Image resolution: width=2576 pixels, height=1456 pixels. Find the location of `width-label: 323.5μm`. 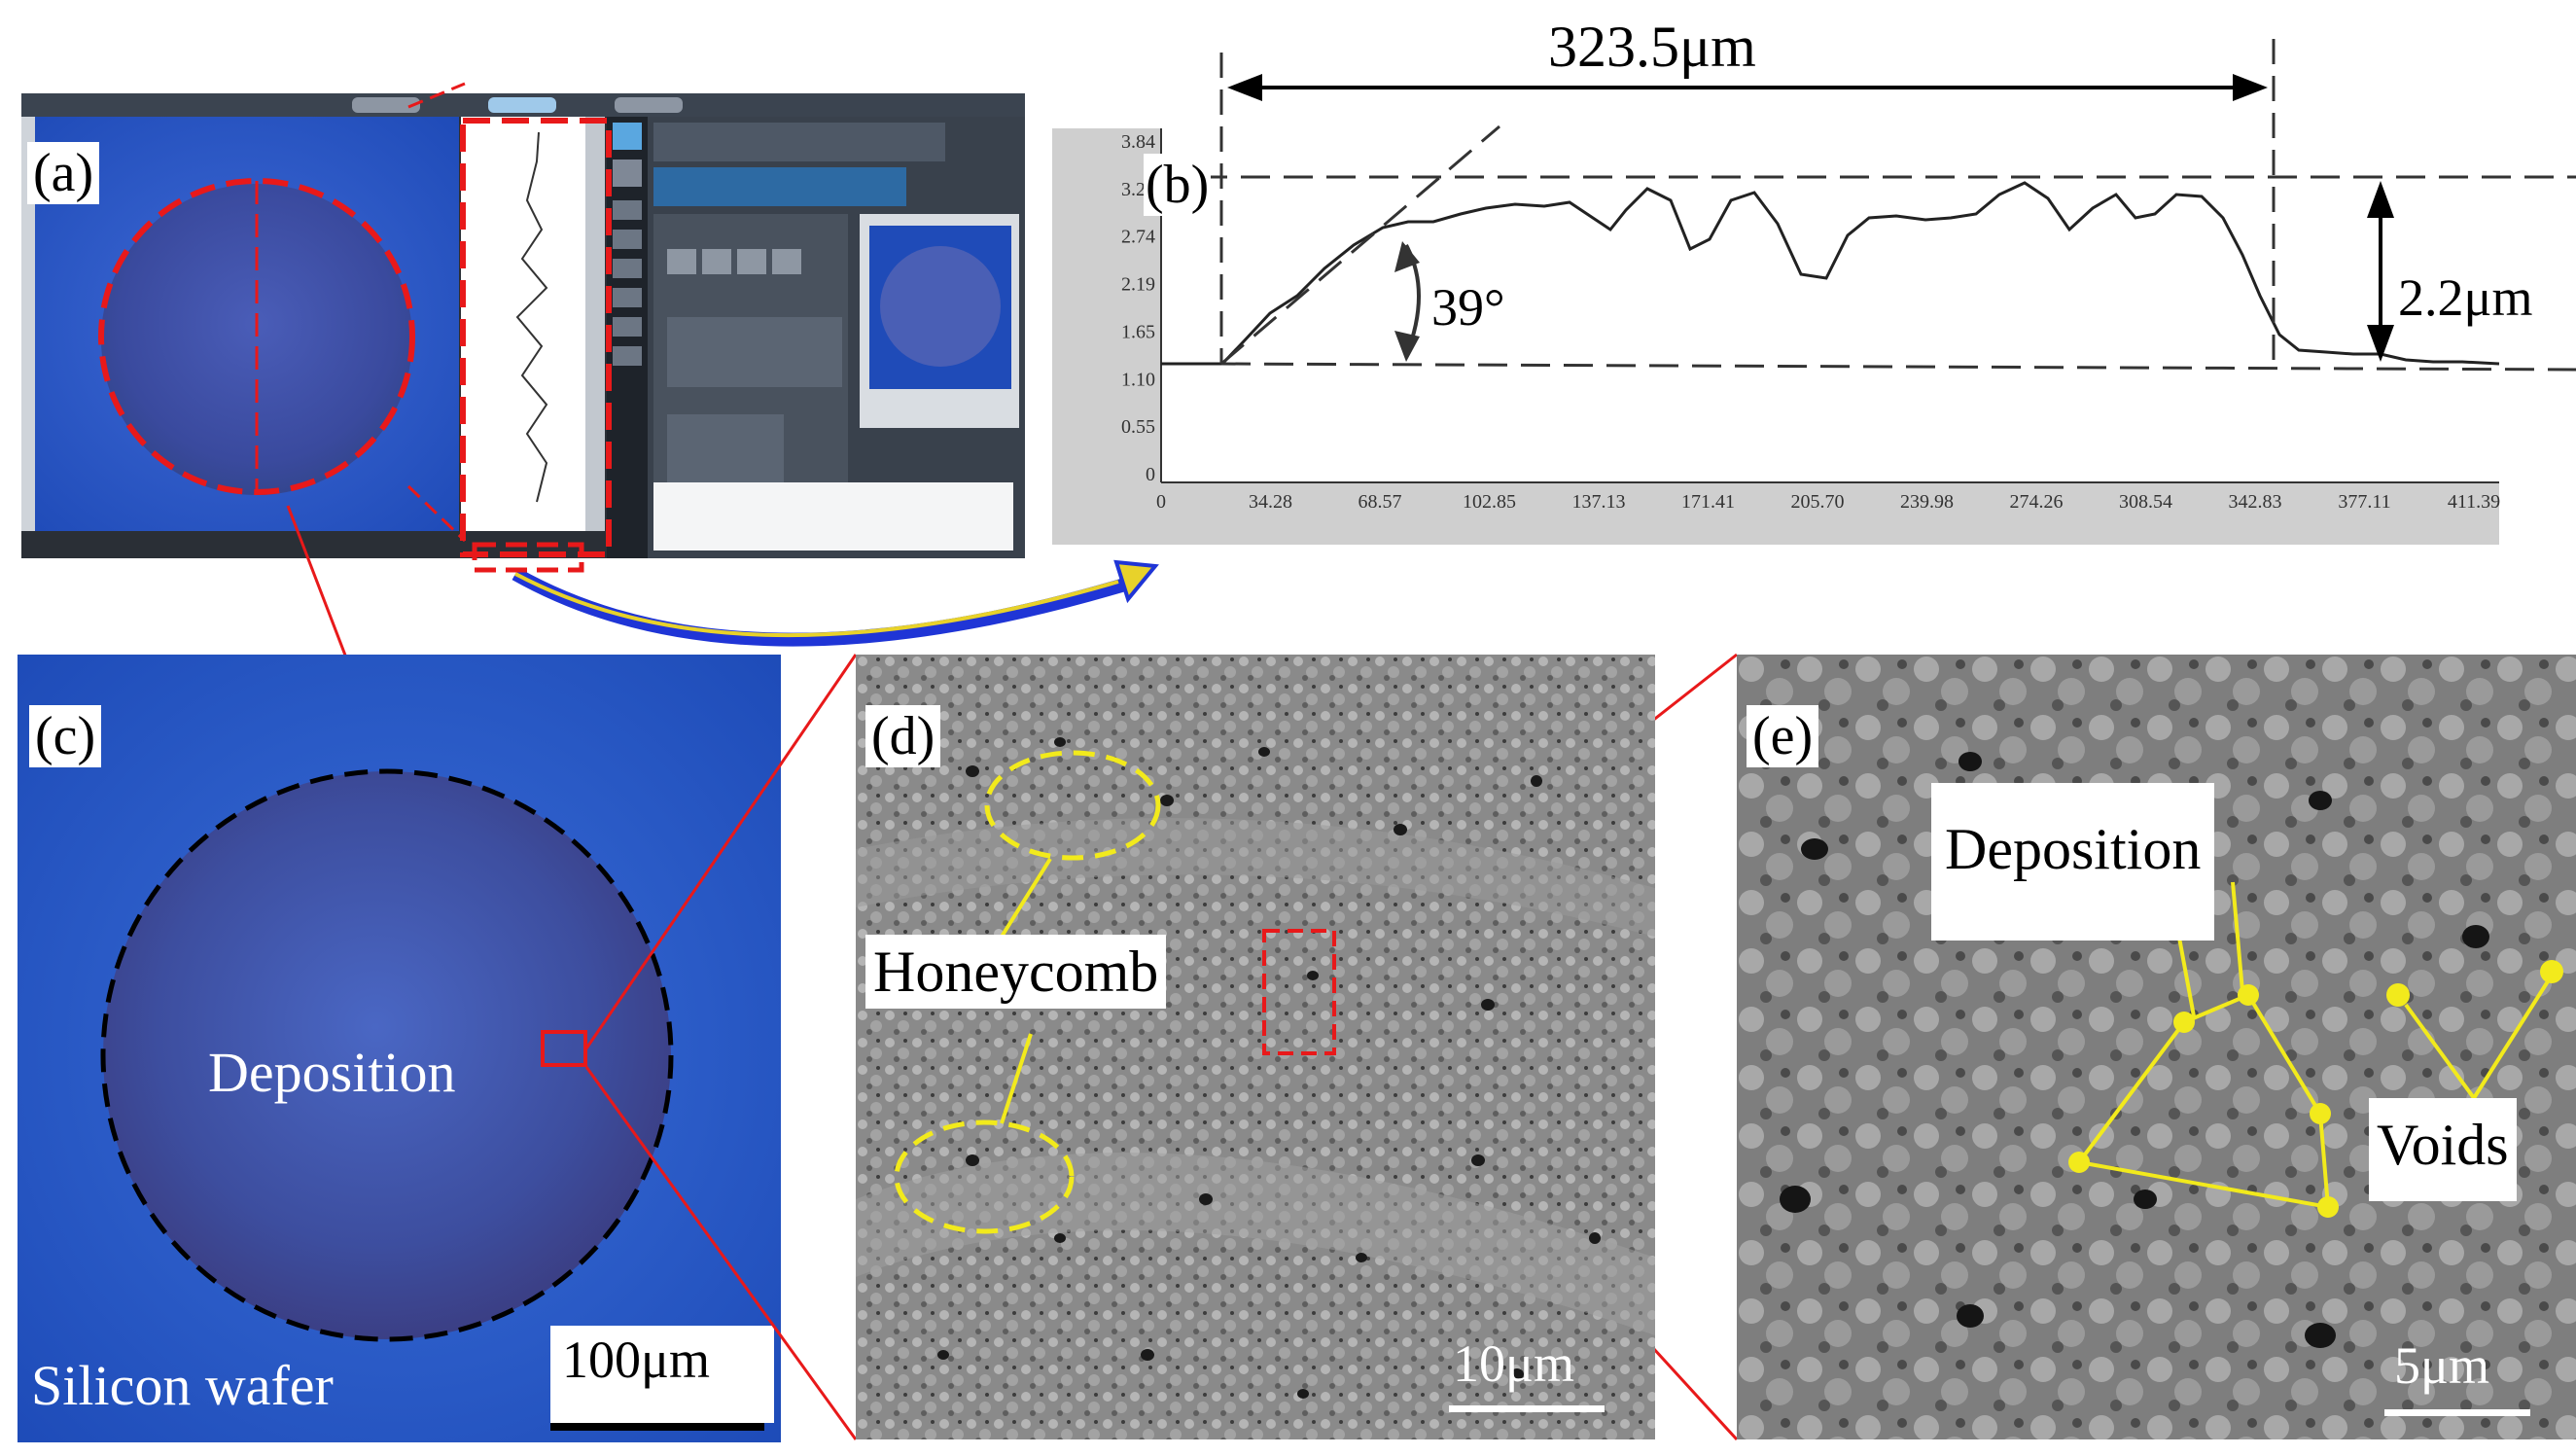

width-label: 323.5μm is located at coordinates (1652, 47).